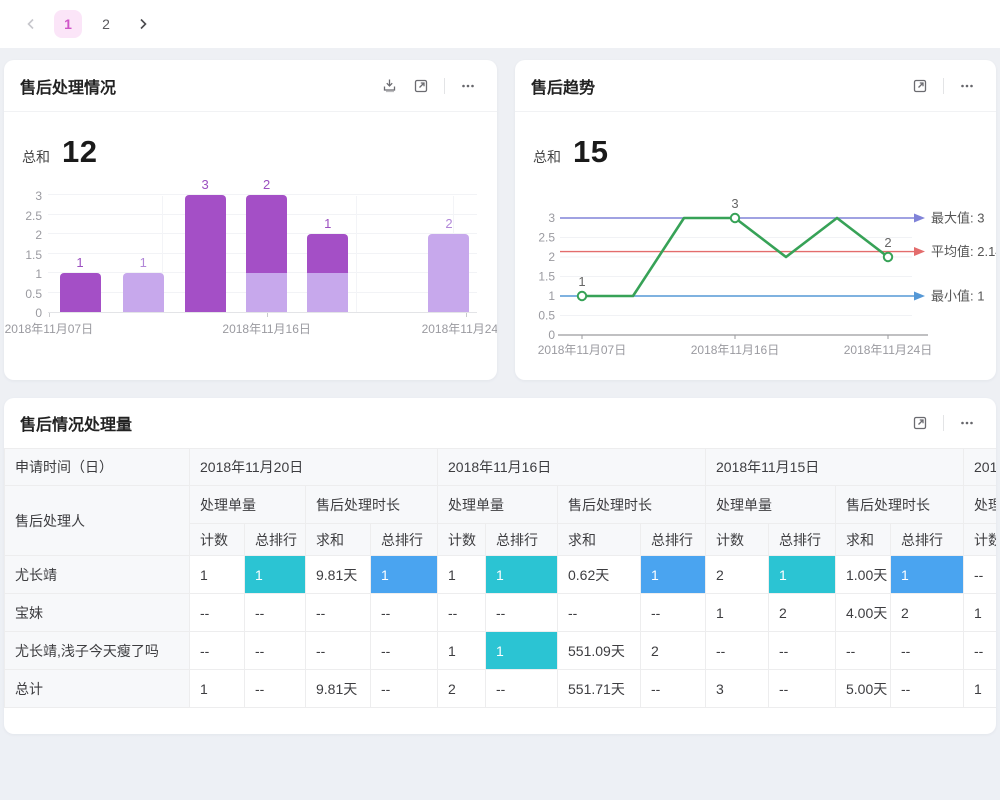 The image size is (1000, 800). What do you see at coordinates (106, 24) in the screenshot?
I see `page-button-2: 2` at bounding box center [106, 24].